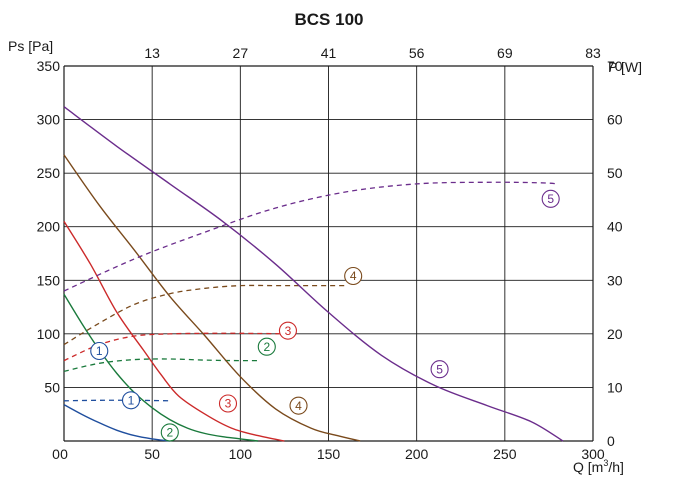 The width and height of the screenshot is (675, 484). I want to click on y2-tick-label: 20, so click(615, 334).